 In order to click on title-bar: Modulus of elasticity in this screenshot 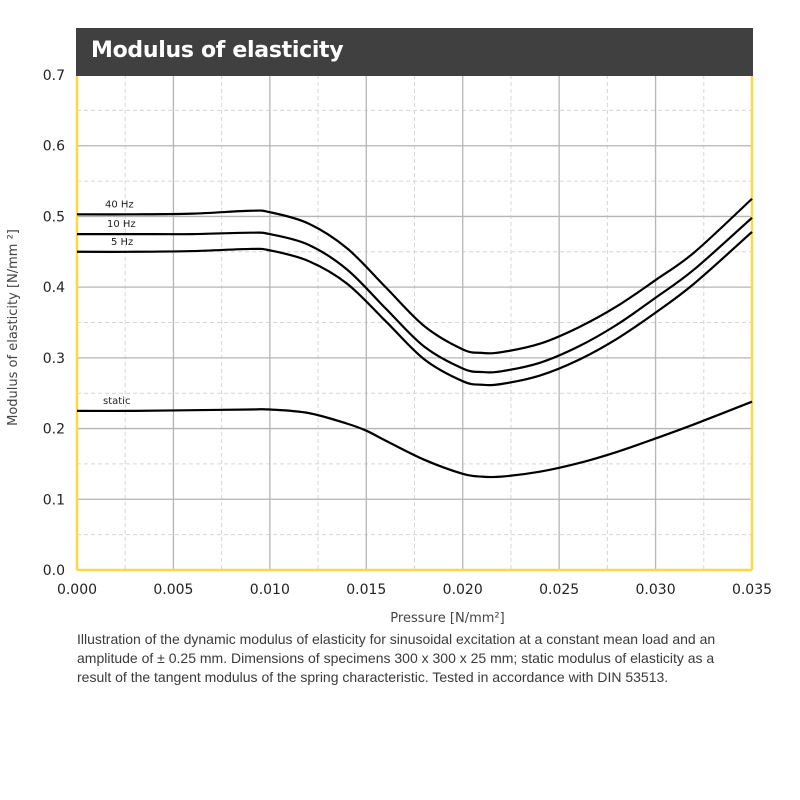, I will do `click(414, 52)`.